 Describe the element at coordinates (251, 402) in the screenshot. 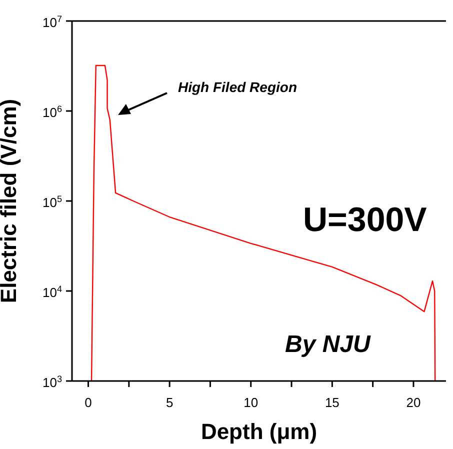

I see `x-tick-label: 10` at that location.